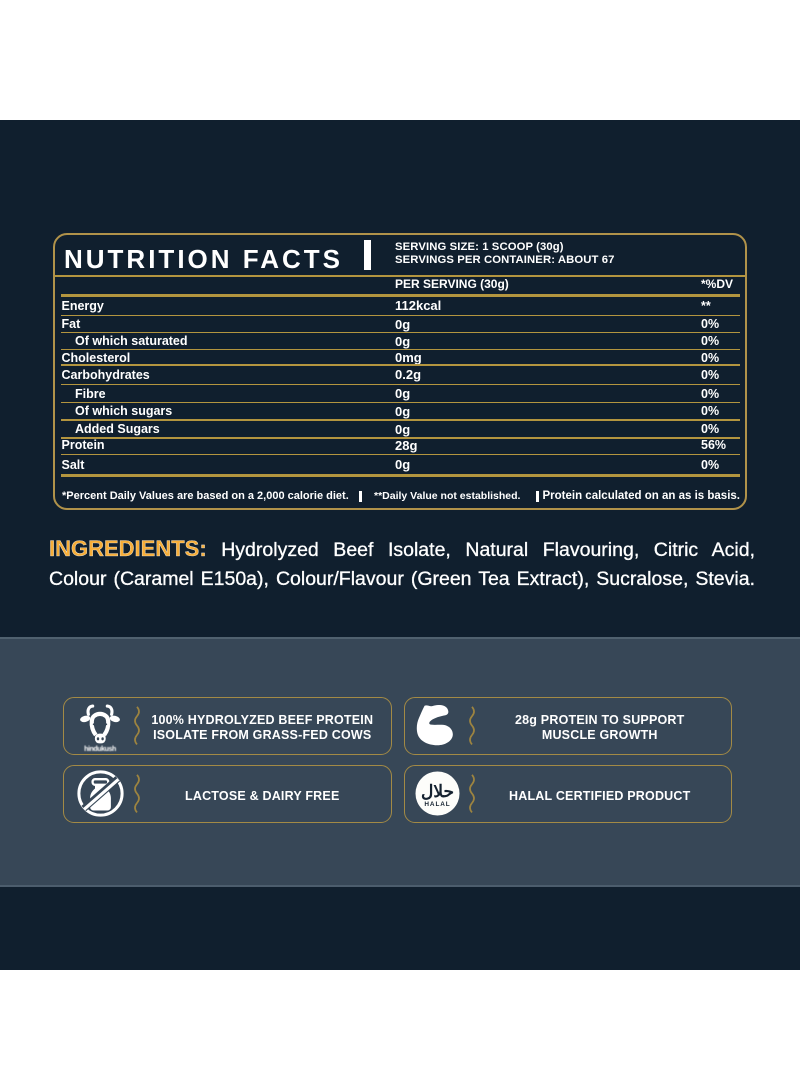 The width and height of the screenshot is (800, 1091). Describe the element at coordinates (437, 804) in the screenshot. I see `svg-text: HALAL` at that location.